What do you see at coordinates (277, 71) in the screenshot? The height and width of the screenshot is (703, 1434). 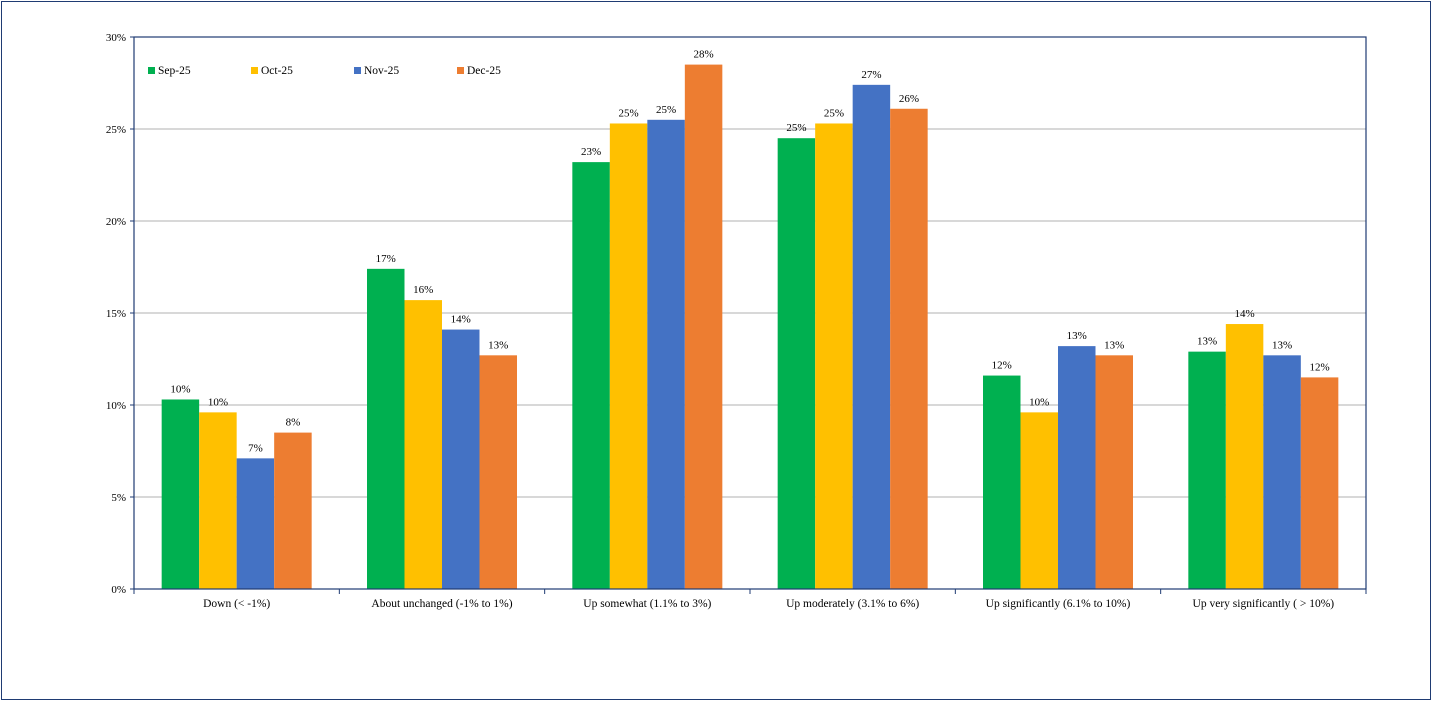 I see `legend-label-oct-25: Oct-25` at bounding box center [277, 71].